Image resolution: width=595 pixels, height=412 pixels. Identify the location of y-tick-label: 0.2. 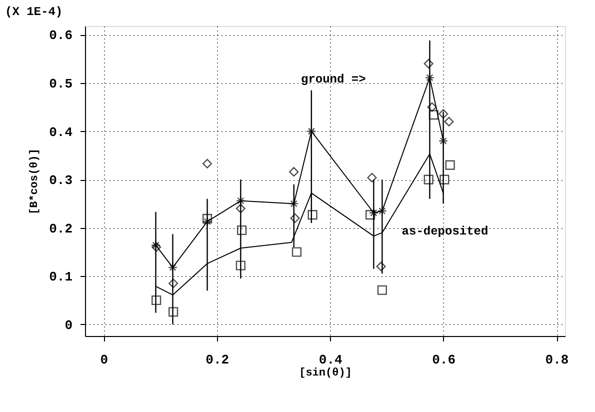
(61, 228).